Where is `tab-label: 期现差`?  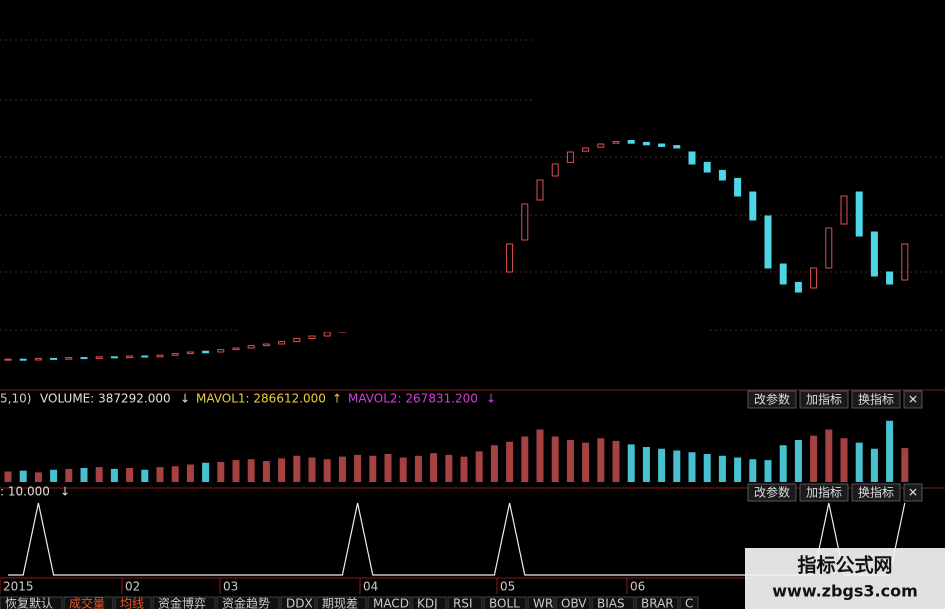 tab-label: 期现差 is located at coordinates (340, 603).